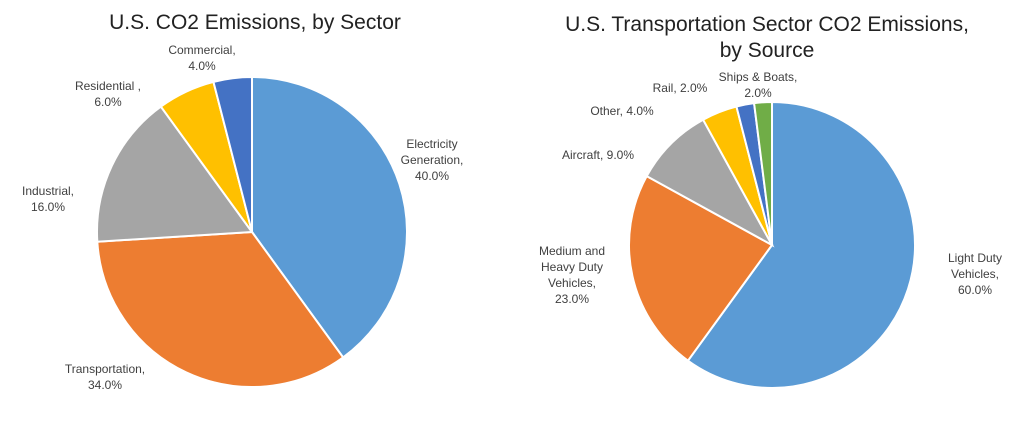  I want to click on data-label-residential: Residential , 6.0%, so click(108, 94).